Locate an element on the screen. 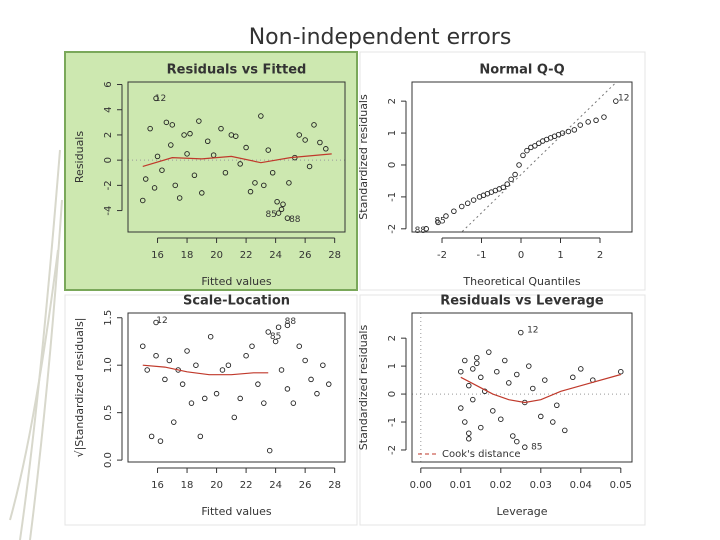 This screenshot has height=540, width=720. y-tick-label: 2 is located at coordinates (392, 101).